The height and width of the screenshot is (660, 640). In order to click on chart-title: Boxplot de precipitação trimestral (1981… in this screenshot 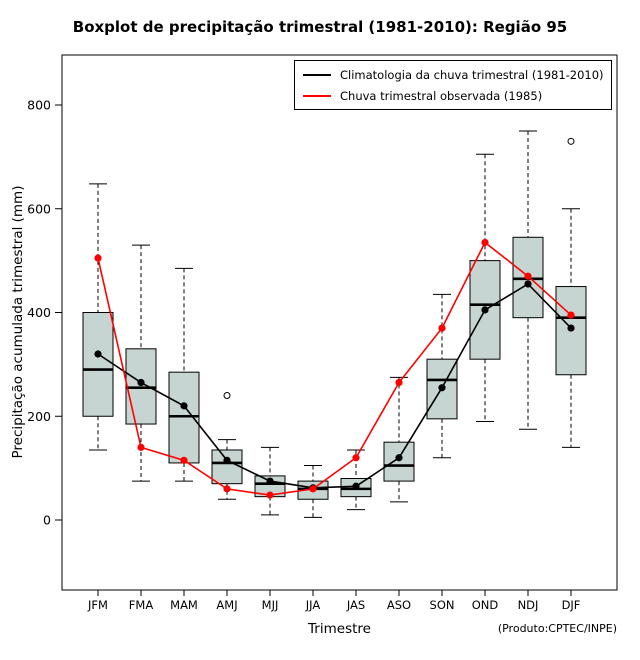, I will do `click(320, 27)`.